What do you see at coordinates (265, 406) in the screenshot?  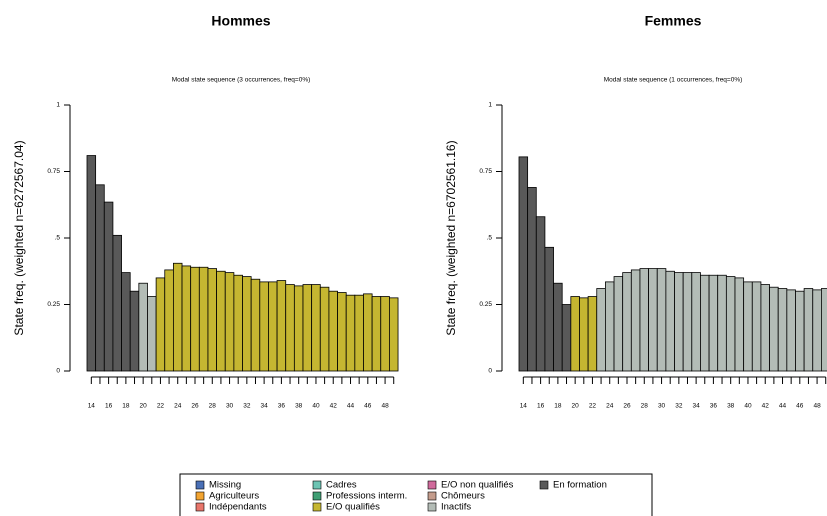 I see `x-tick-label: 34` at bounding box center [265, 406].